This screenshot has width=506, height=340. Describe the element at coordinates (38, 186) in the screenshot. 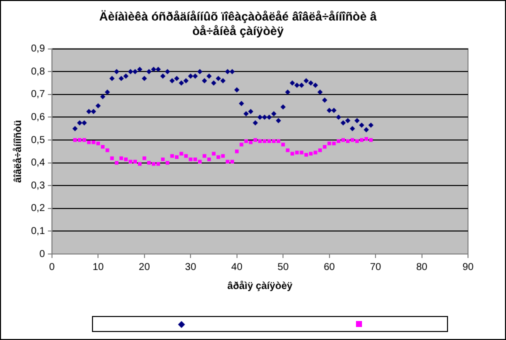

I see `y-tick-label: 0,3` at that location.